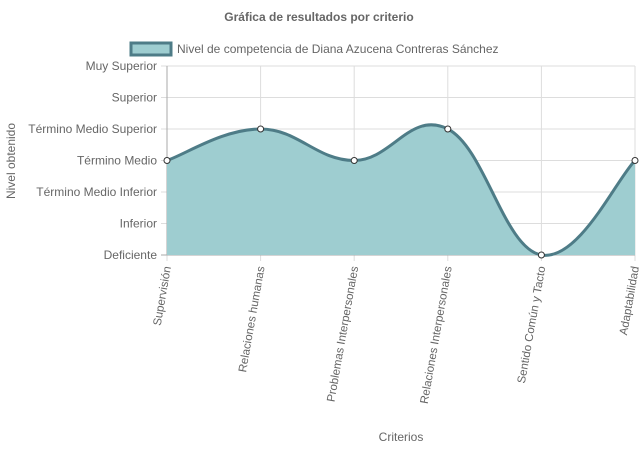 The image size is (639, 449). What do you see at coordinates (151, 49) in the screenshot?
I see `legend-swatch` at bounding box center [151, 49].